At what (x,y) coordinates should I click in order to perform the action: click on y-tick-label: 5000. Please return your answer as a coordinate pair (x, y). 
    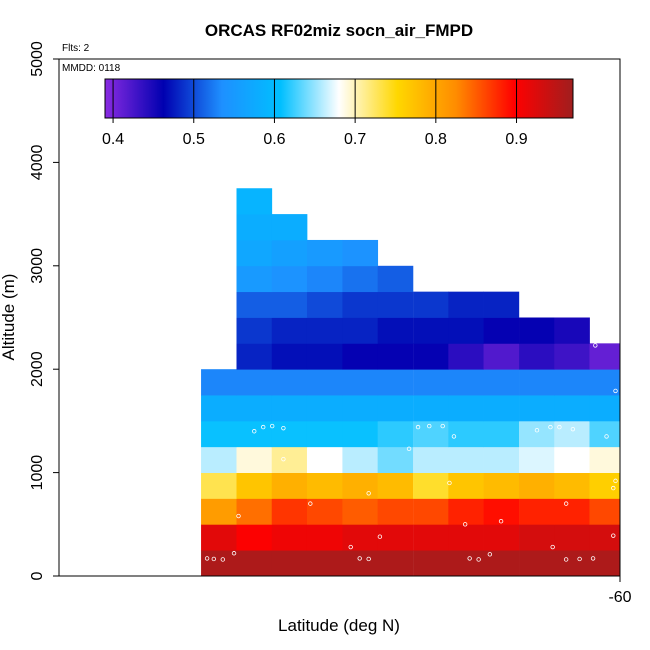
    Looking at the image, I should click on (37, 59).